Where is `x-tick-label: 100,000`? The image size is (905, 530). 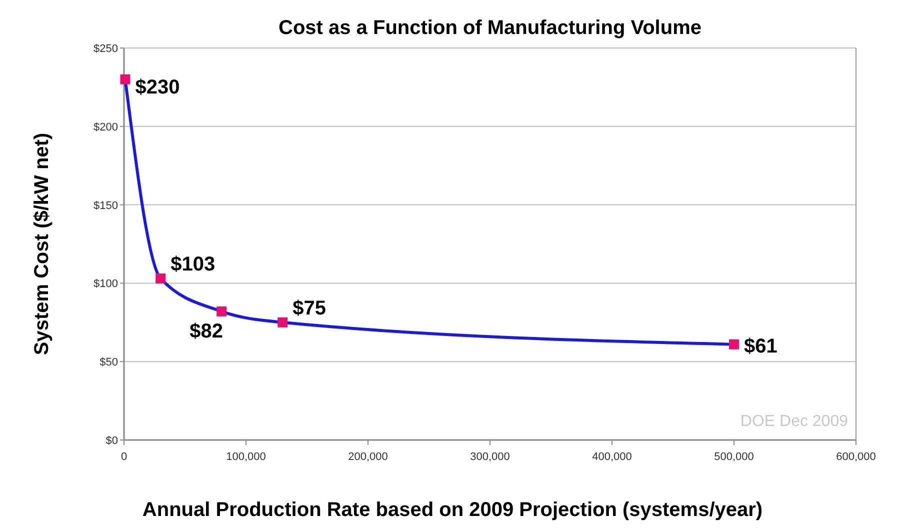
x-tick-label: 100,000 is located at coordinates (246, 457).